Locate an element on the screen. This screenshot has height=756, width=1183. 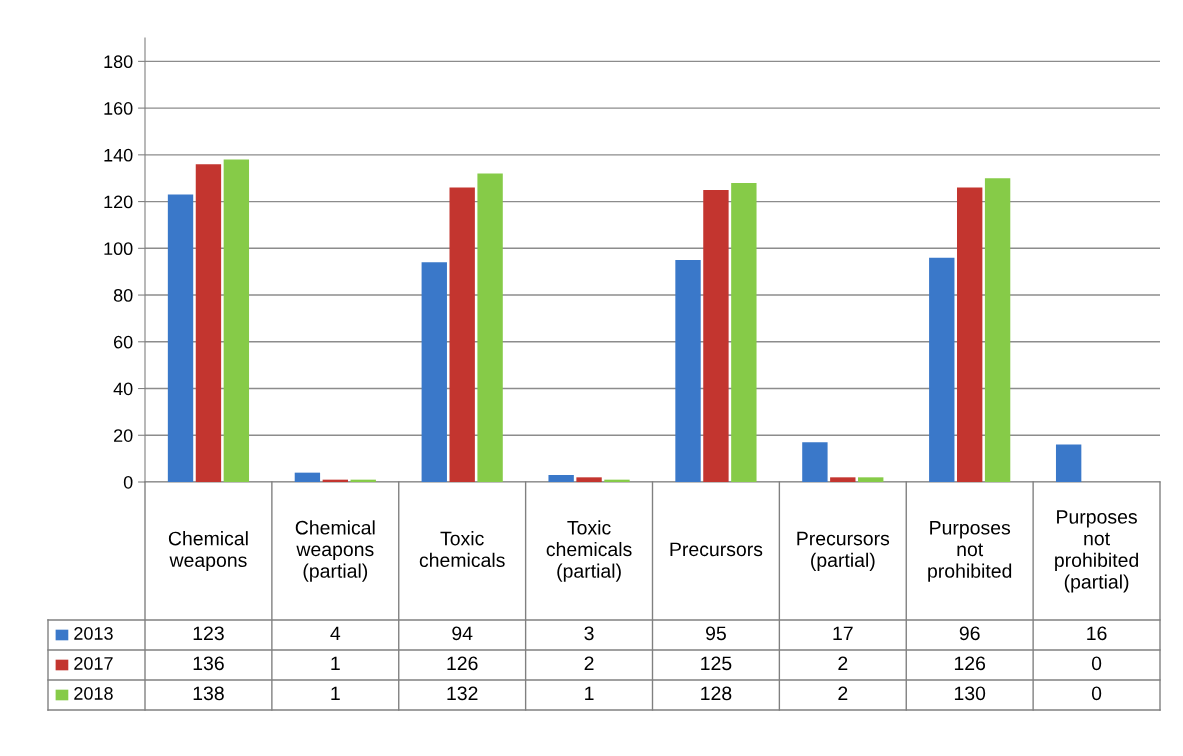
y-tick-label: 160 is located at coordinates (118, 108).